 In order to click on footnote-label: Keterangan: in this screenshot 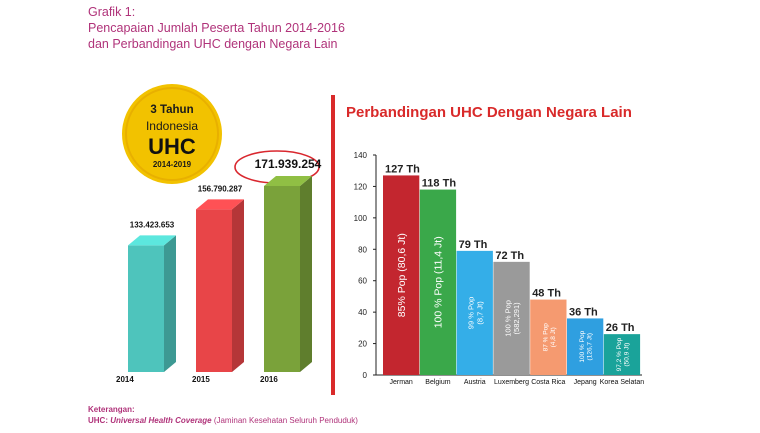, I will do `click(111, 409)`.